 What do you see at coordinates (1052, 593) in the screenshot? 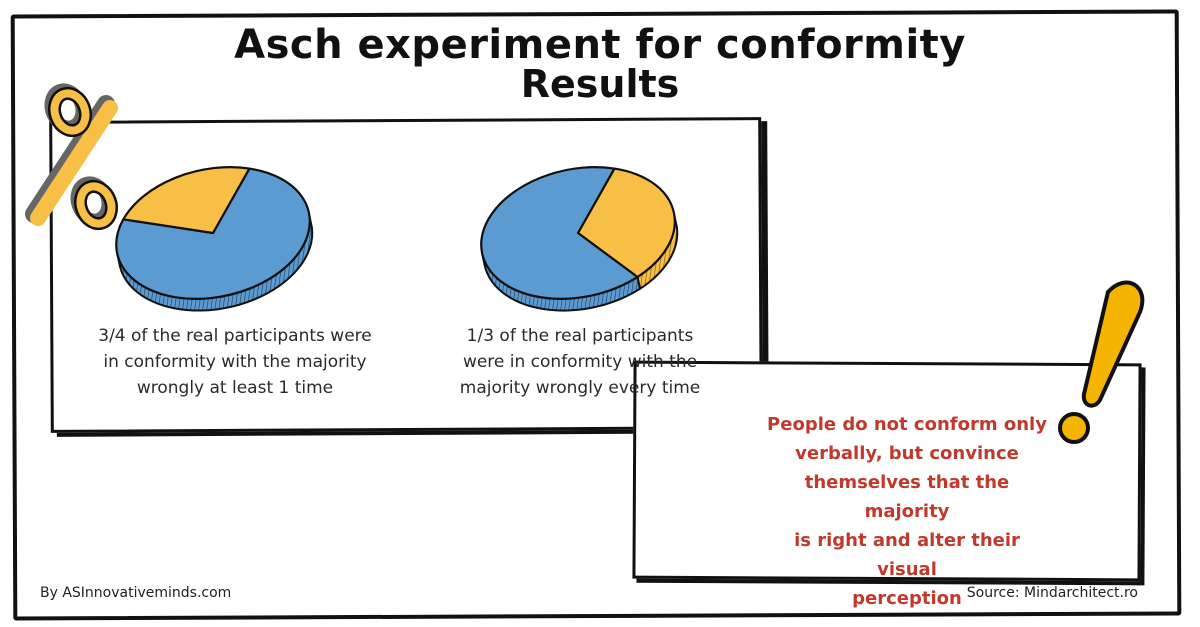
I see `source-credit: Source: Mindarchitect.ro` at bounding box center [1052, 593].